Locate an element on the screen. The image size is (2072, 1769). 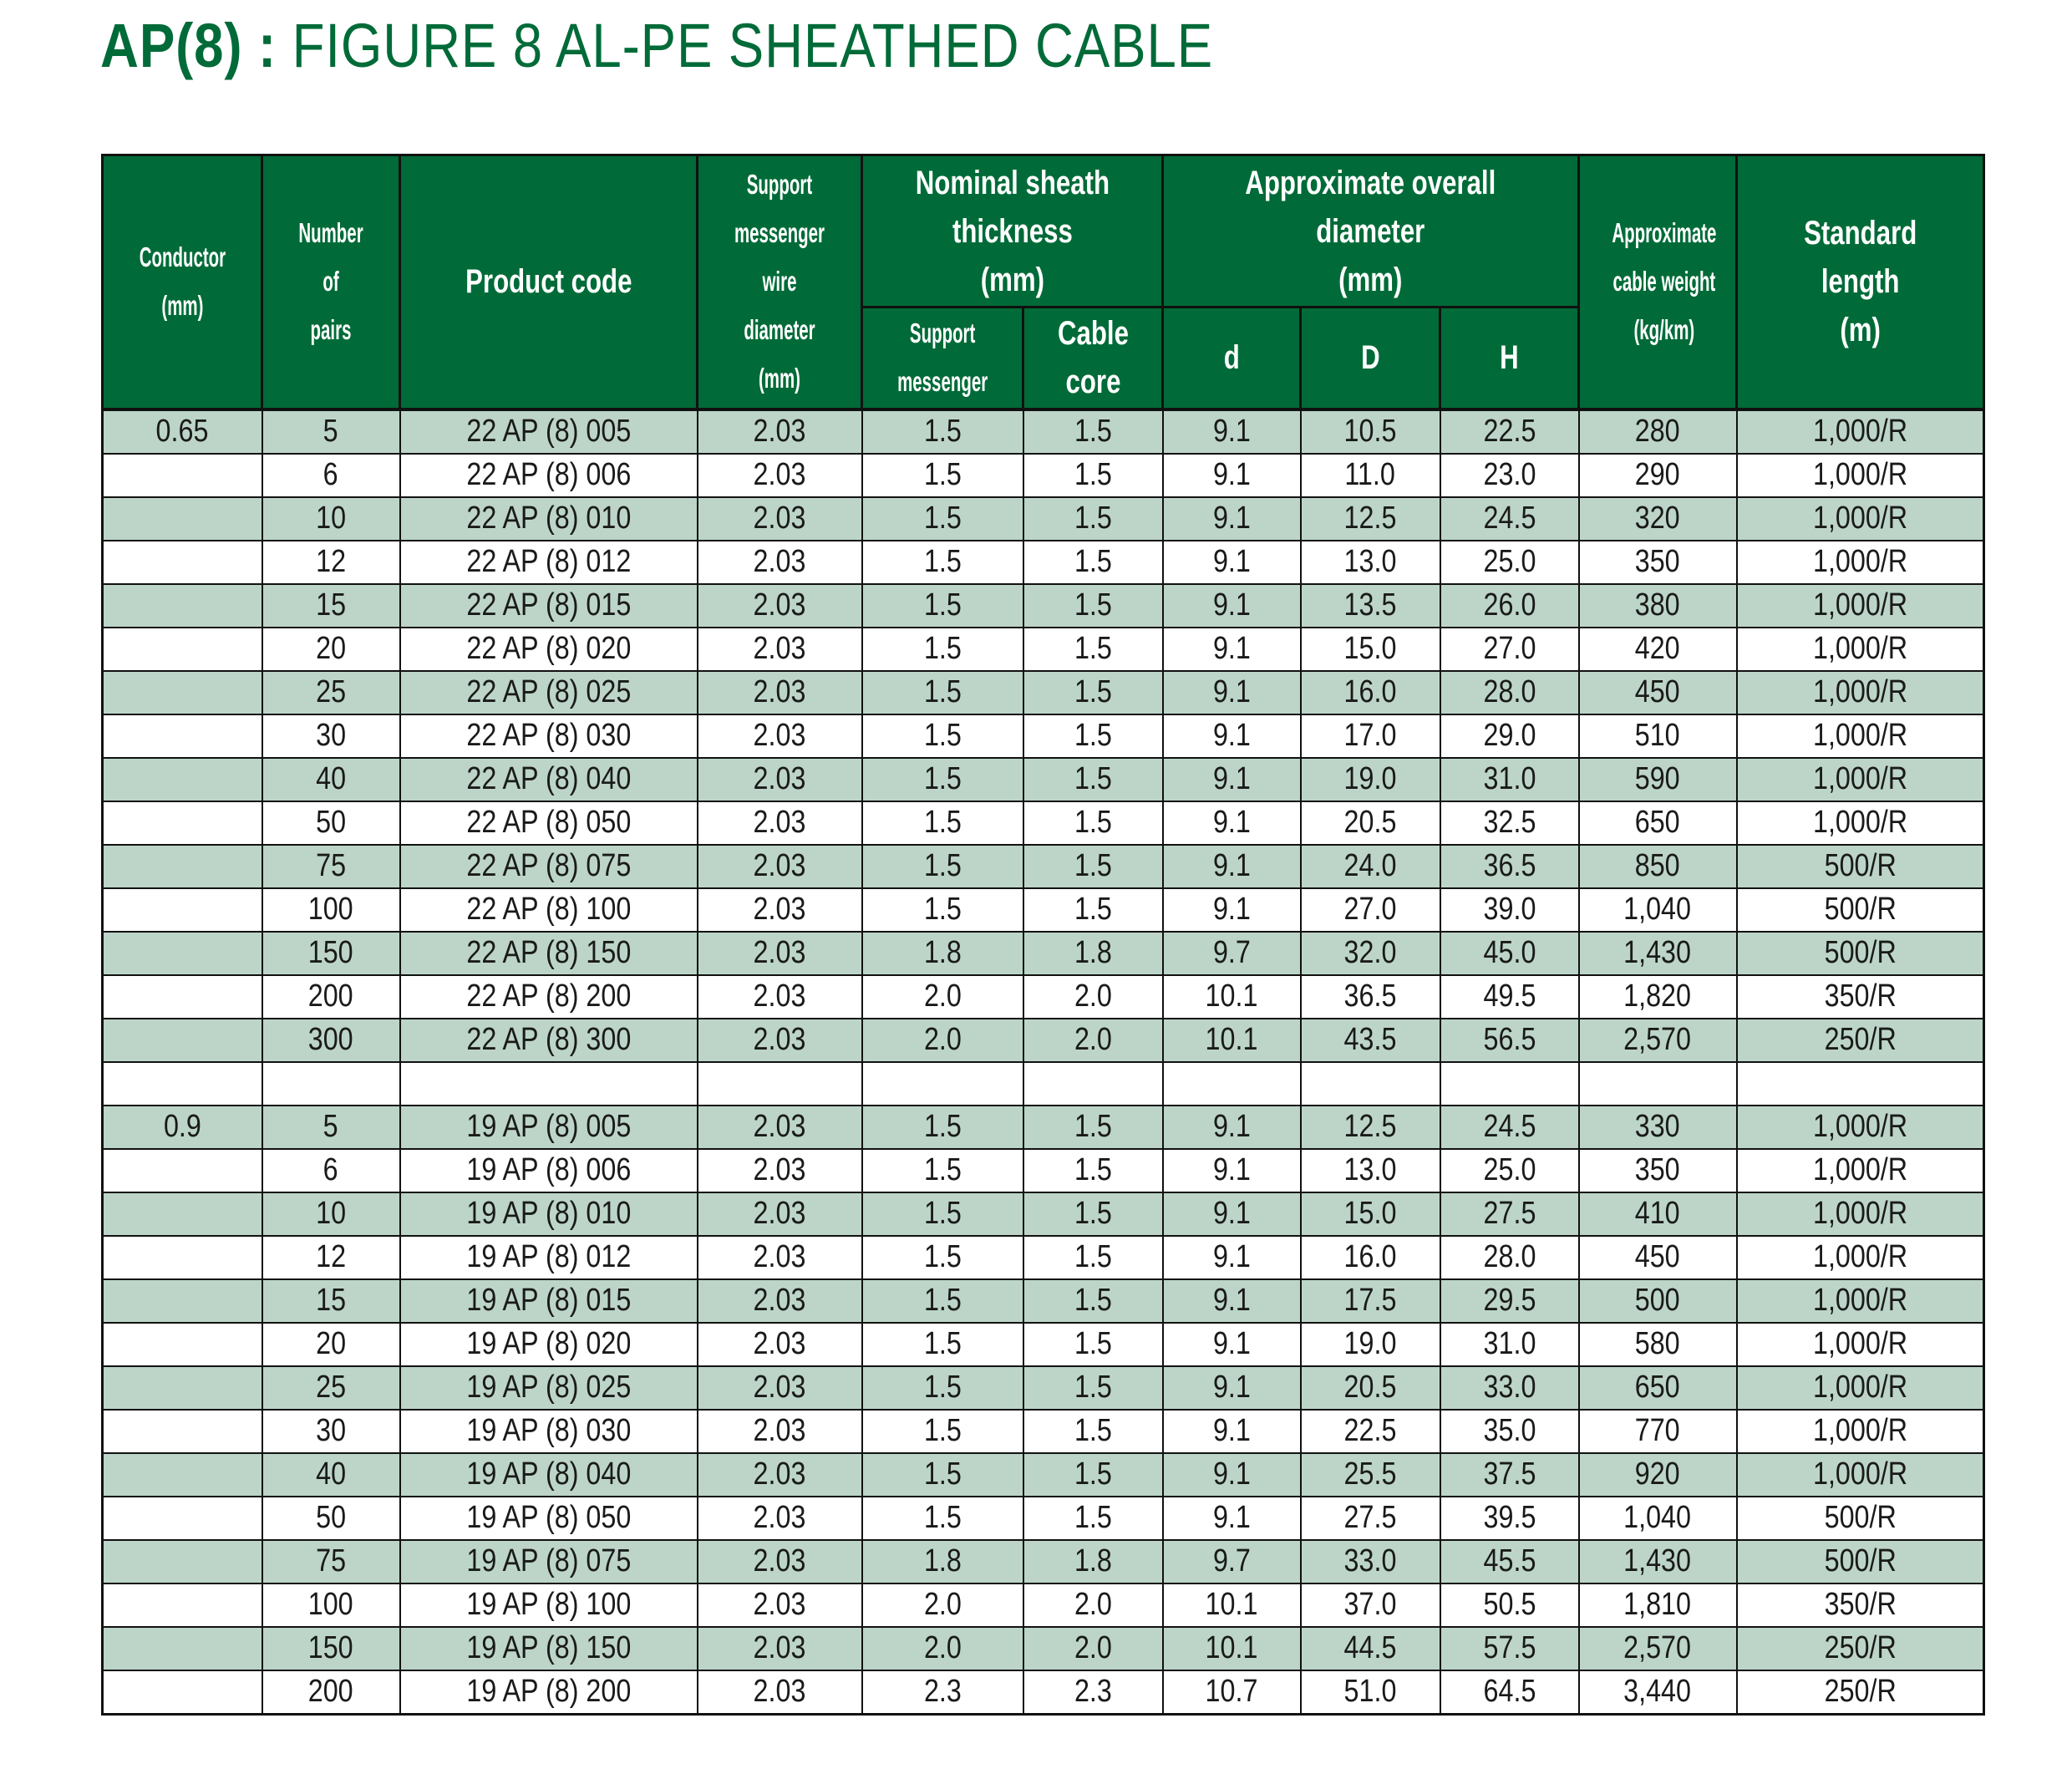
product-code-cell: 19 AP (8) 020 is located at coordinates (548, 1344).